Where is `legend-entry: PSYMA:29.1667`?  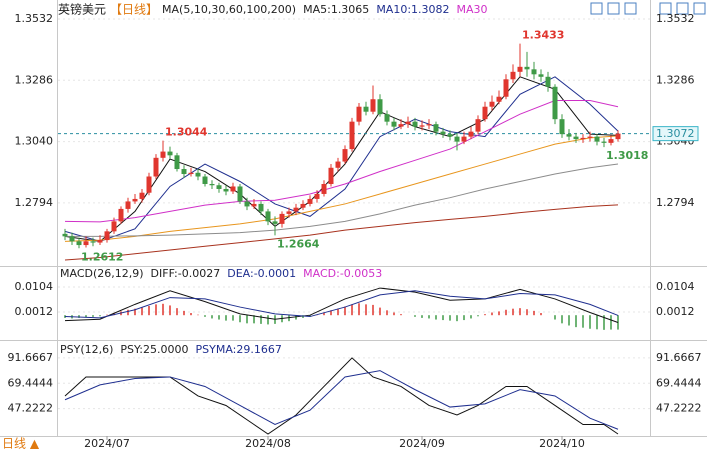
legend-entry: PSYMA:29.1667 is located at coordinates (239, 349).